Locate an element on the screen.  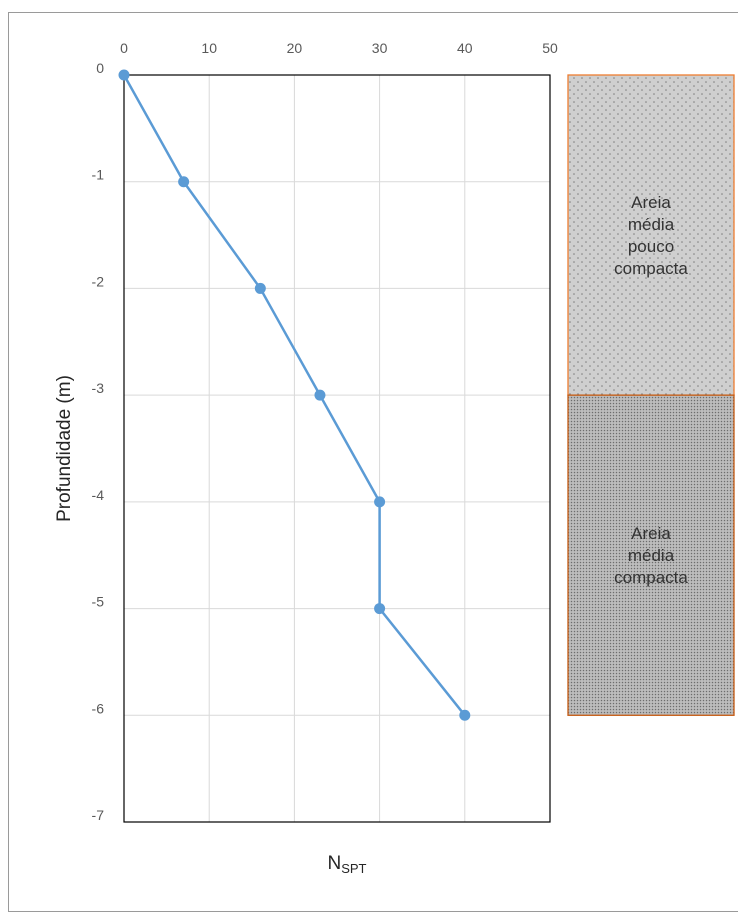
x-tick-label-4: 40 is located at coordinates (465, 48).